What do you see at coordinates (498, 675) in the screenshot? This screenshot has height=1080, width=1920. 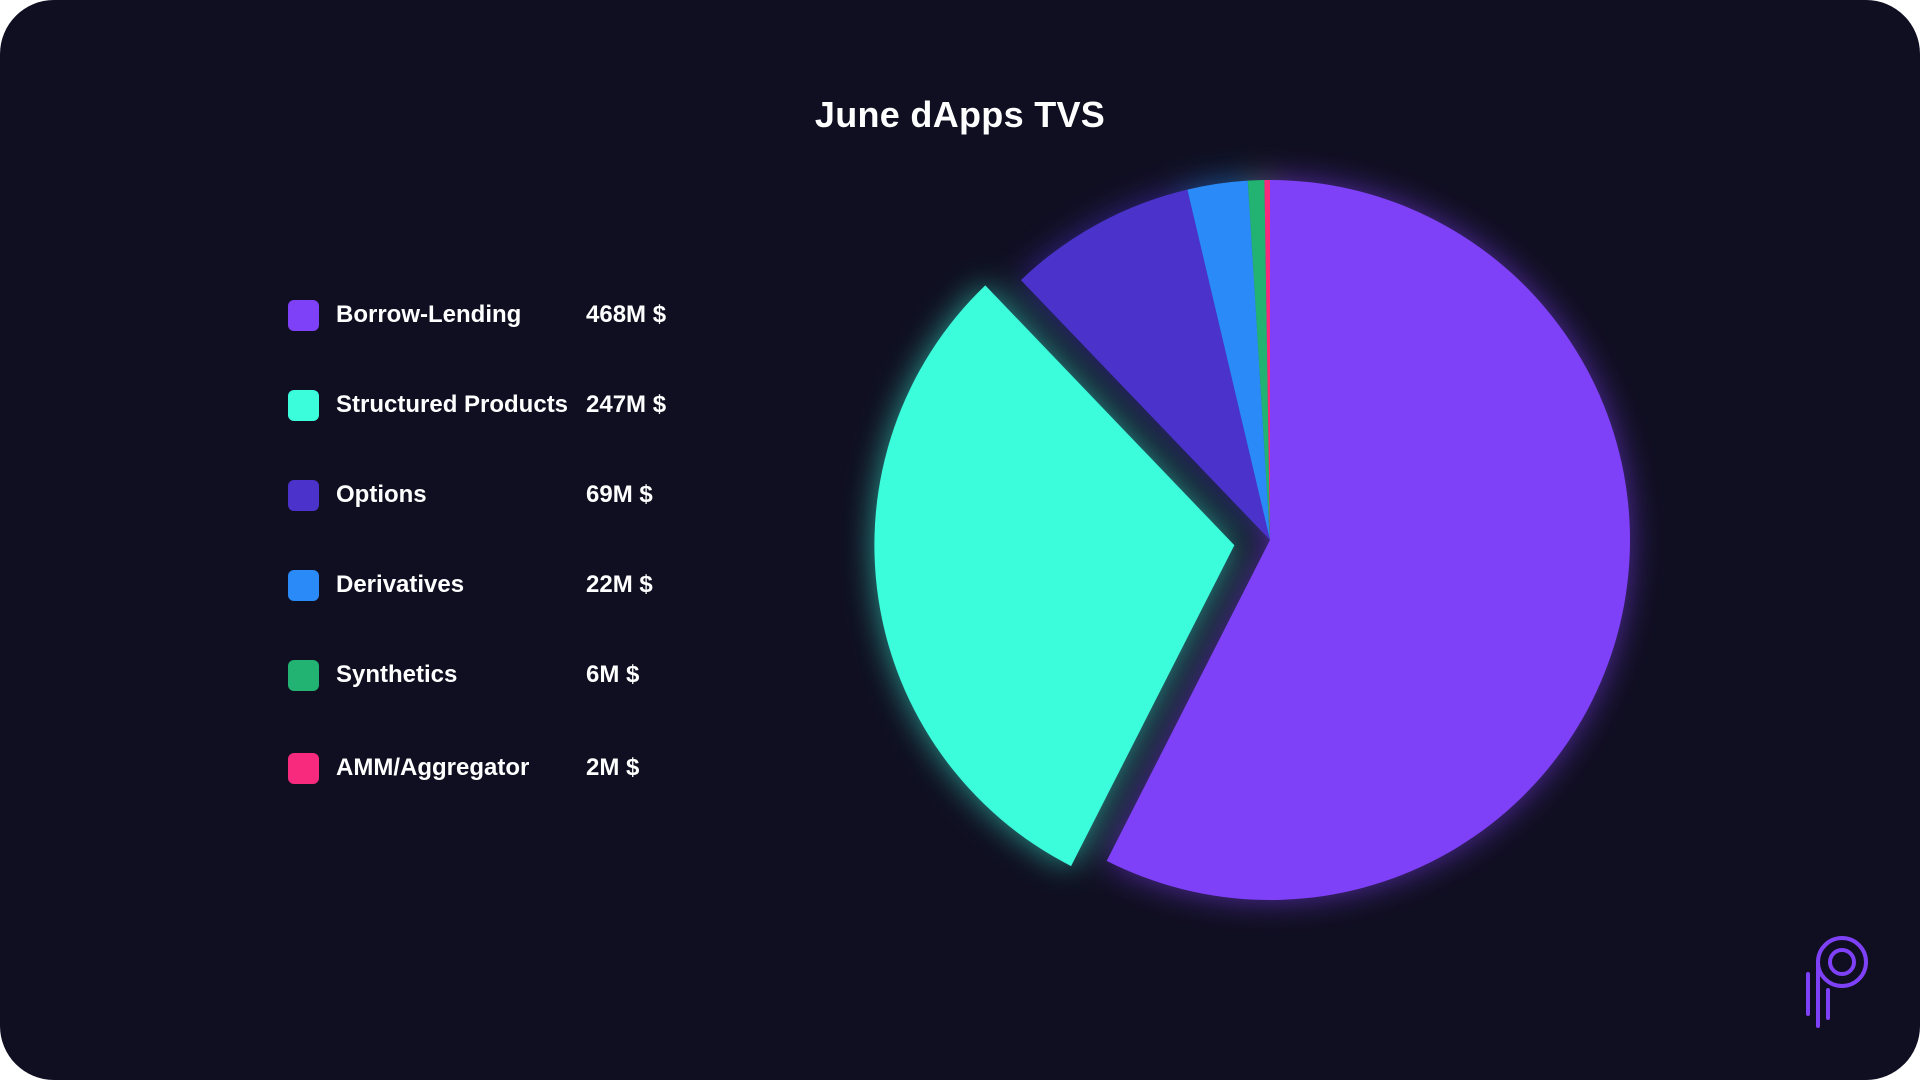 I see `legend-item-synthetics: Synthetics 6M $` at bounding box center [498, 675].